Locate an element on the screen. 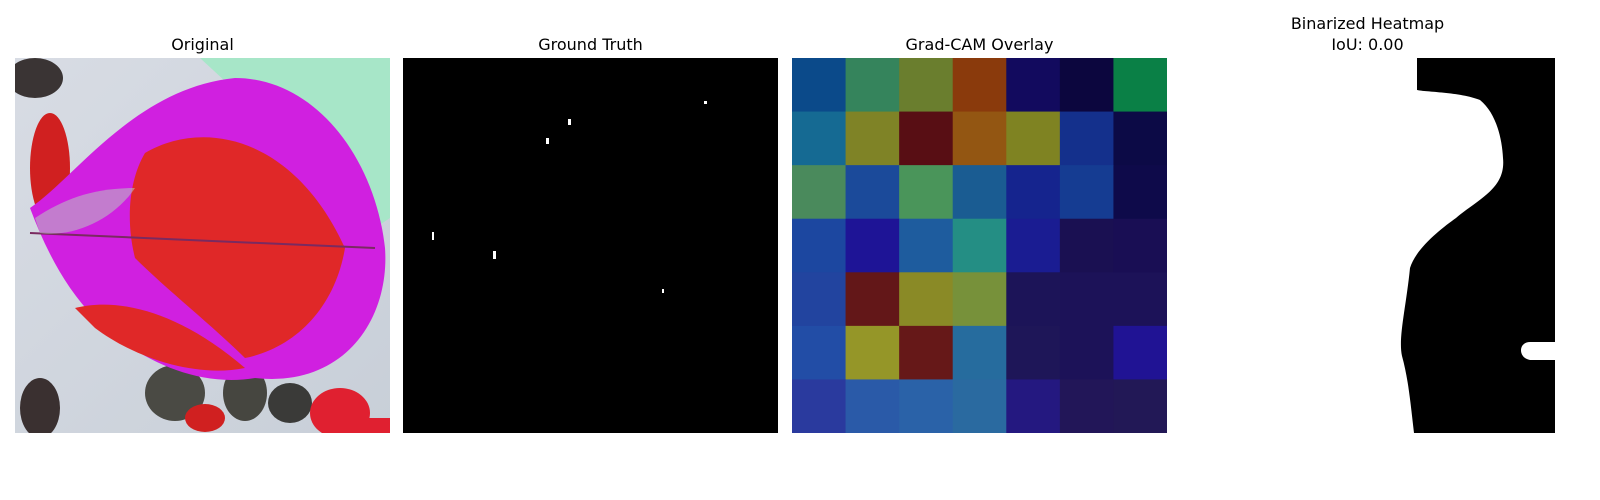 The width and height of the screenshot is (1600, 500). panel-title: Binarized Heatmap is located at coordinates (1367, 23).